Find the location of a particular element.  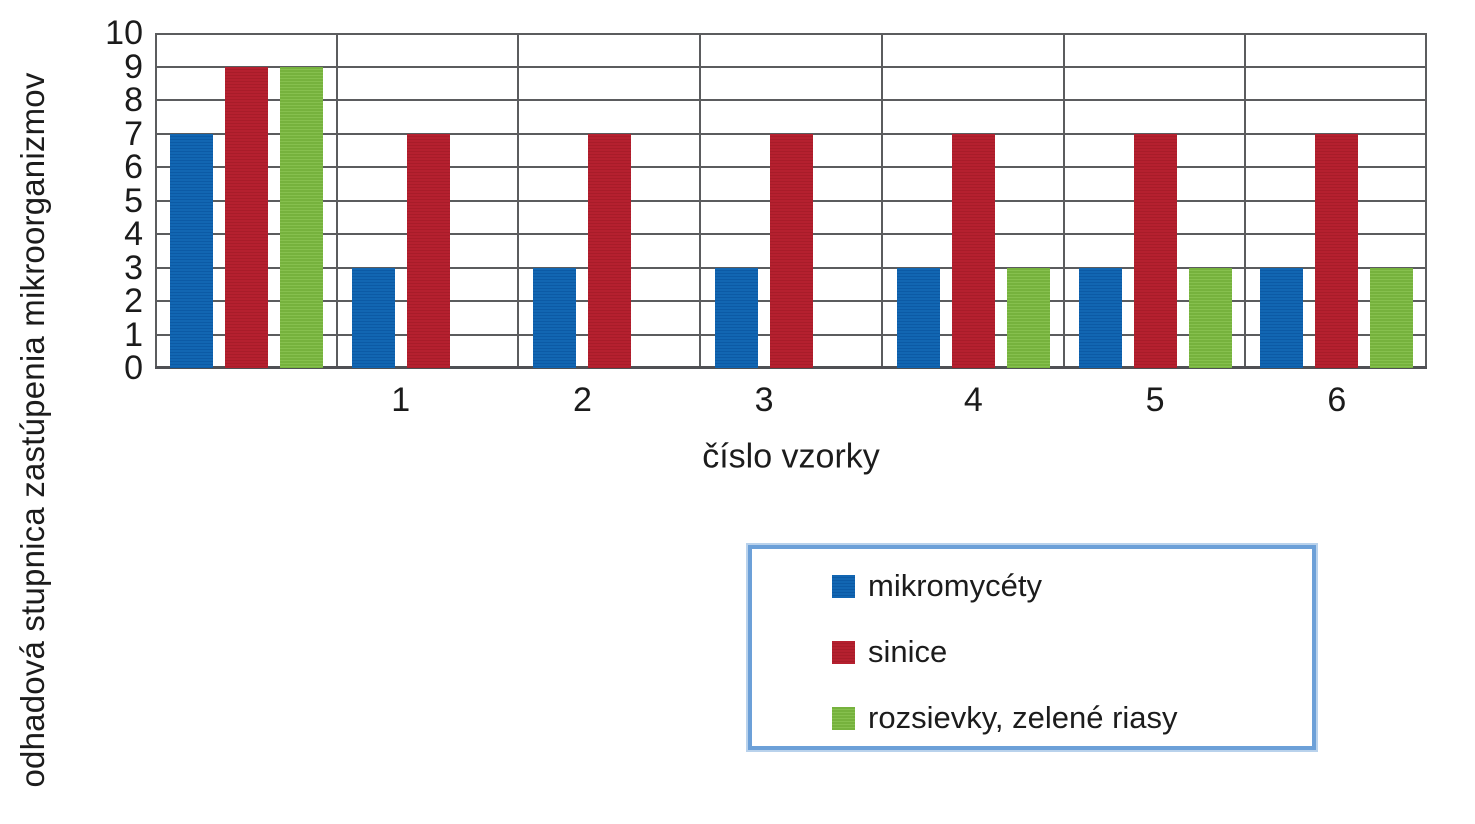

legend-label: rozsievky, zelené riasy is located at coordinates (1023, 717).